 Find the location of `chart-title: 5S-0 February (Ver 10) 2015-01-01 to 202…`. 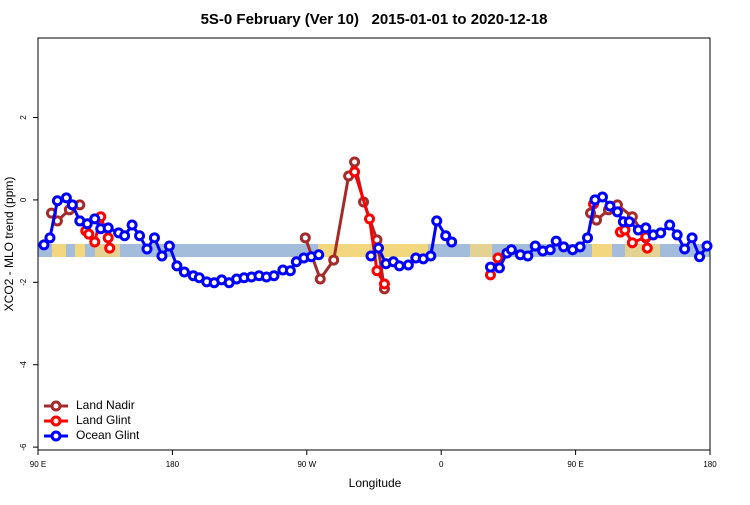

chart-title: 5S-0 February (Ver 10) 2015-01-01 to 202… is located at coordinates (374, 19).